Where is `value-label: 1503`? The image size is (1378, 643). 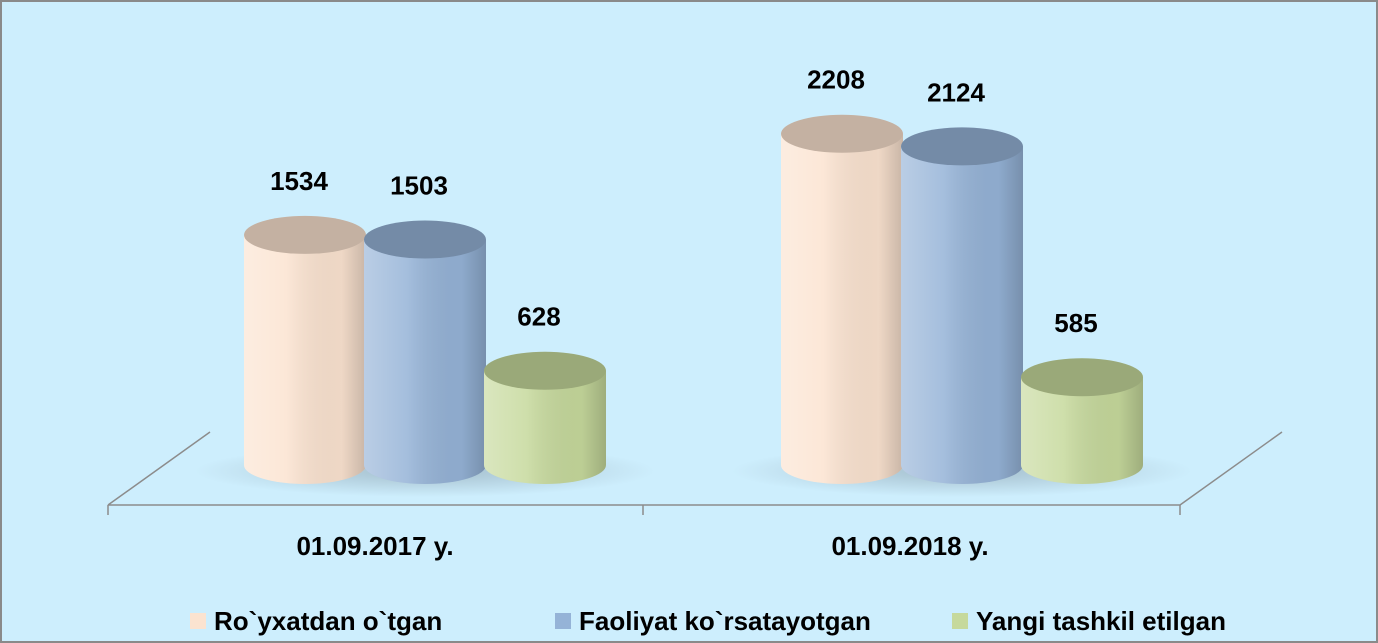
value-label: 1503 is located at coordinates (419, 185).